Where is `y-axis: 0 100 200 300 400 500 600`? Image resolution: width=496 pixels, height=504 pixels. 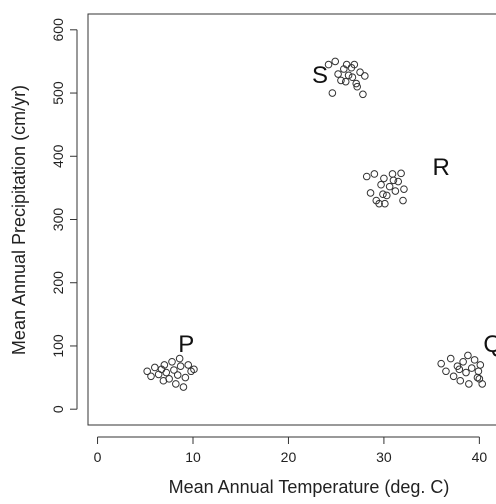 y-axis: 0 100 200 300 400 500 600 is located at coordinates (64, 215).